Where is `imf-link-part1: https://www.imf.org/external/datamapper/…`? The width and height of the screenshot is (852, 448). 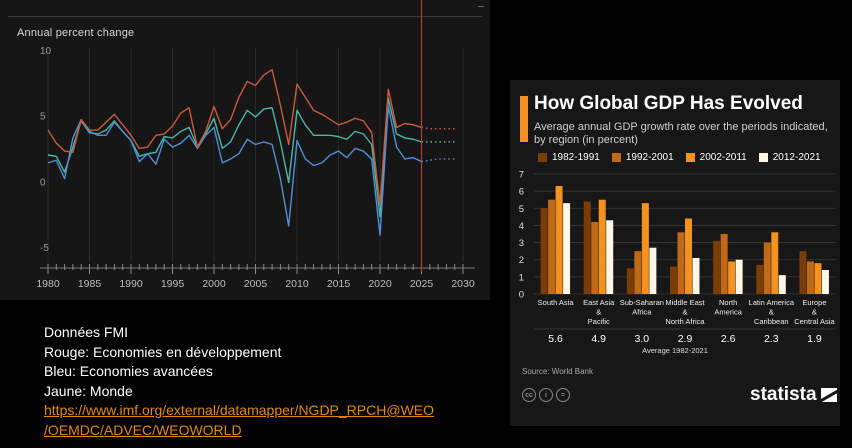 imf-link-part1: https://www.imf.org/external/datamapper/… is located at coordinates (239, 410).